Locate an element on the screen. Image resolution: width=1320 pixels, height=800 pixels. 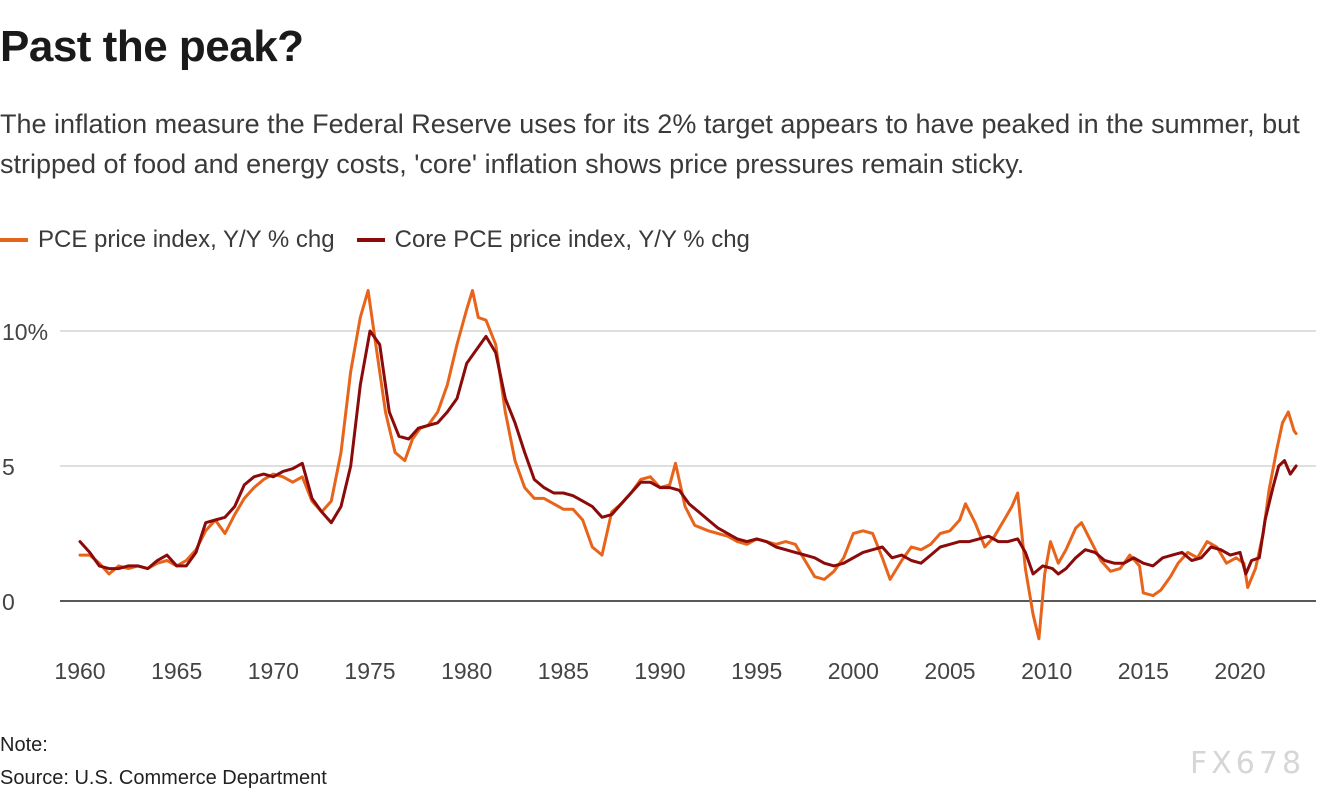
x-tick-label: 2005 is located at coordinates (949, 671).